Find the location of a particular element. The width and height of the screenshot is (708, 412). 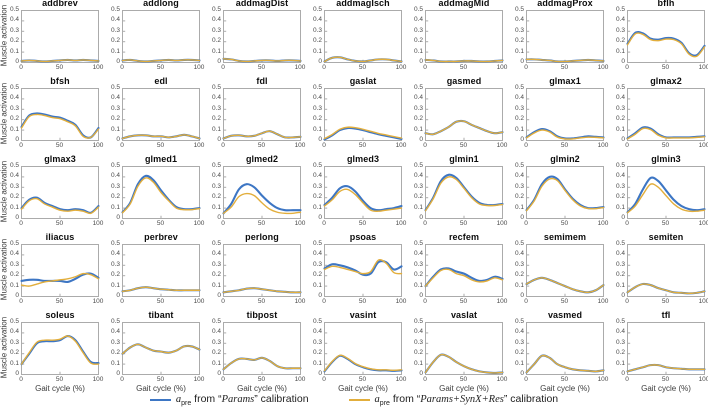

subplot-tibpost-plot is located at coordinates (262, 348).